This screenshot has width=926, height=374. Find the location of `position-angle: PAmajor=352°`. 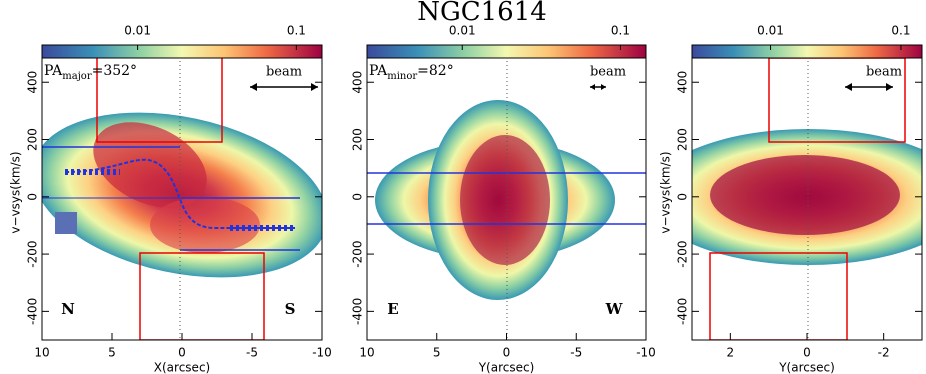

position-angle: PAmajor=352° is located at coordinates (90, 72).